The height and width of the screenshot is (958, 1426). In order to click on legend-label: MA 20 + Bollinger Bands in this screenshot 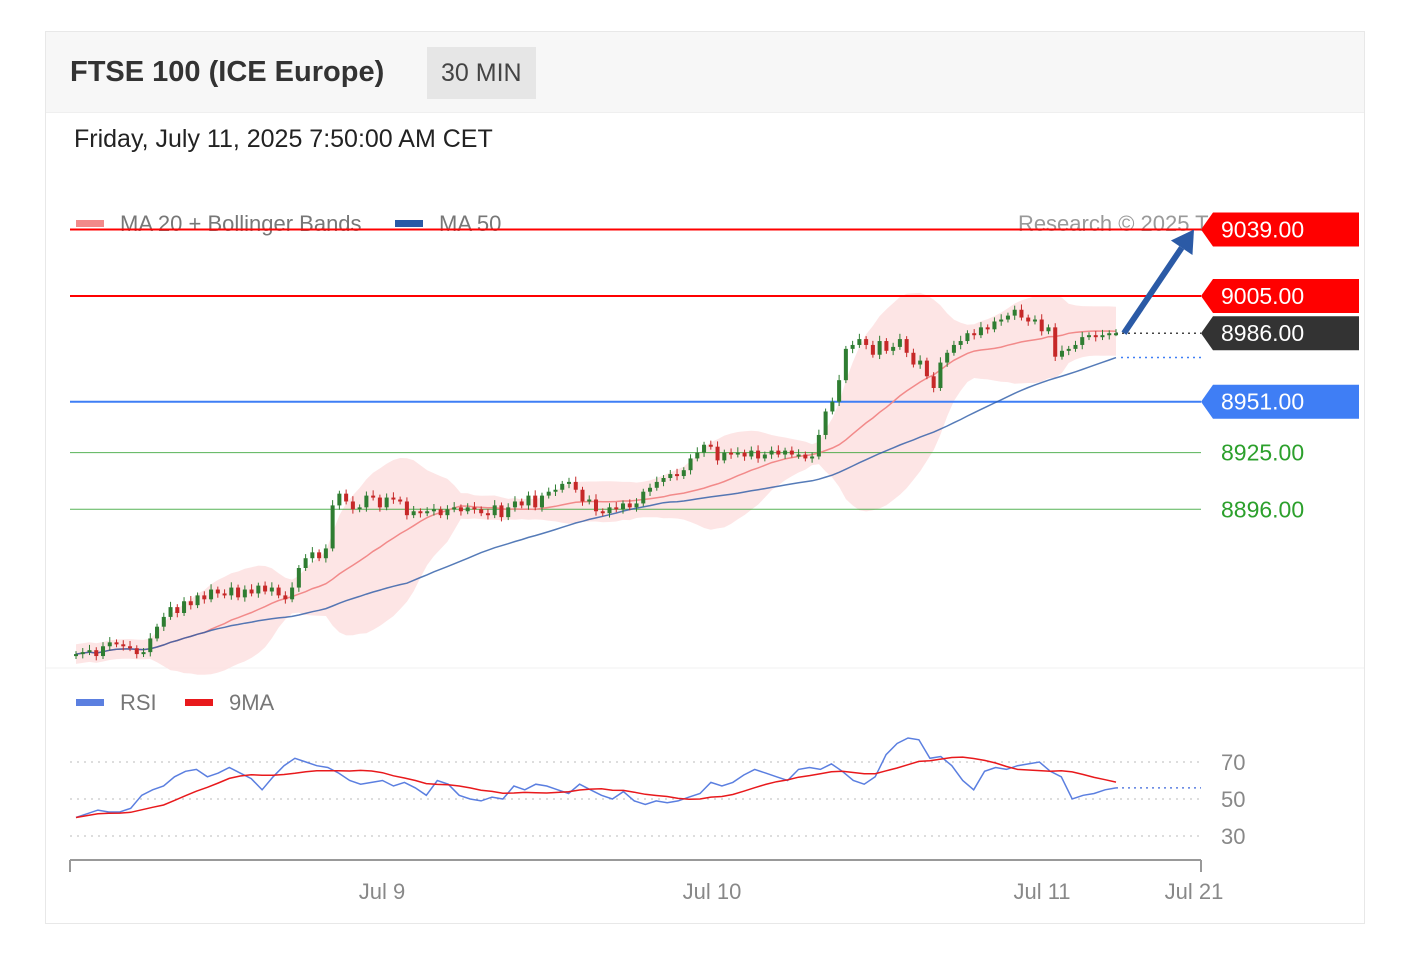, I will do `click(241, 223)`.